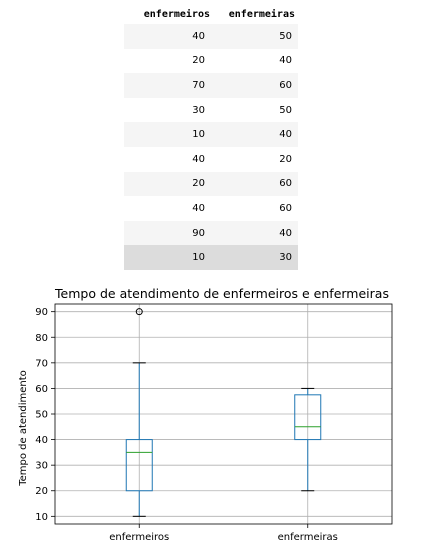 Image resolution: width=428 pixels, height=555 pixels. I want to click on y-tick-label: 90, so click(41, 312).